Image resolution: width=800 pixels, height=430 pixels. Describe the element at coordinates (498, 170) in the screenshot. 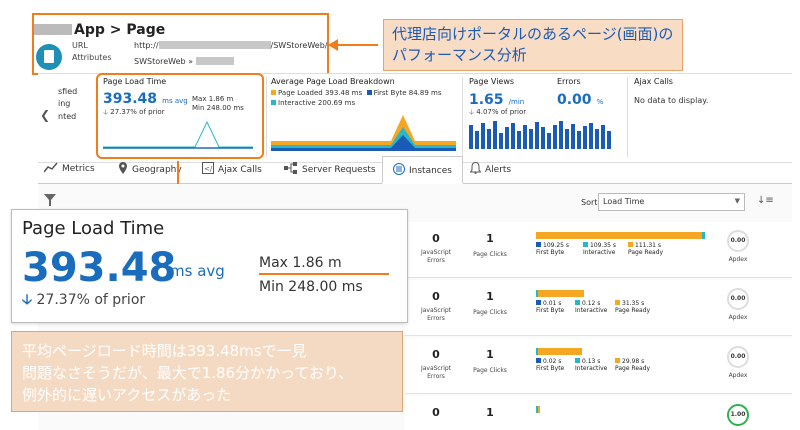

I see `tab-label: Alerts` at that location.